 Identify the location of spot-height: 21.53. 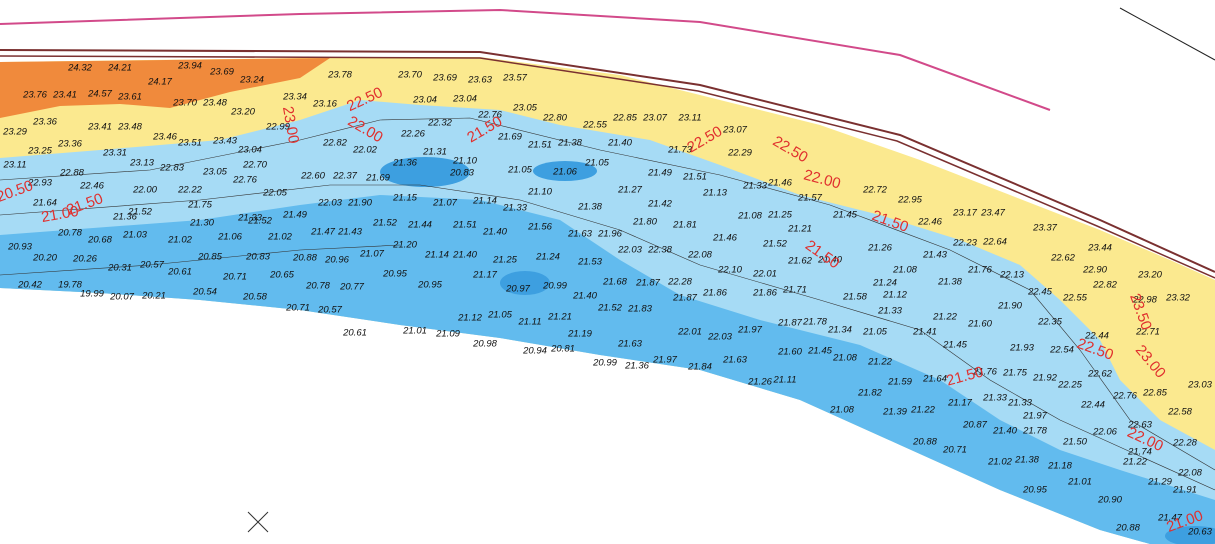
(589, 262).